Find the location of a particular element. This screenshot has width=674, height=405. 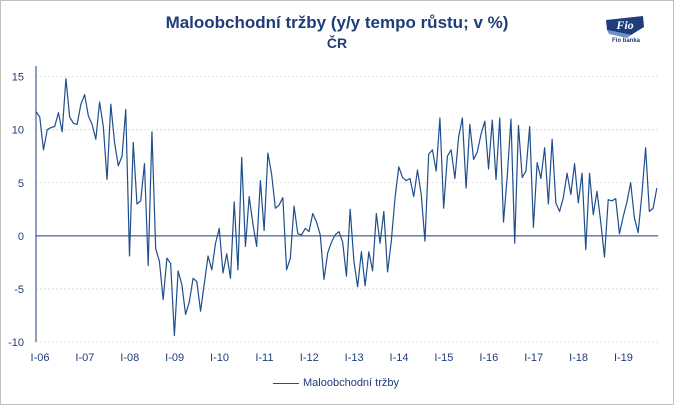

x-tick-label: I-09 is located at coordinates (174, 358).